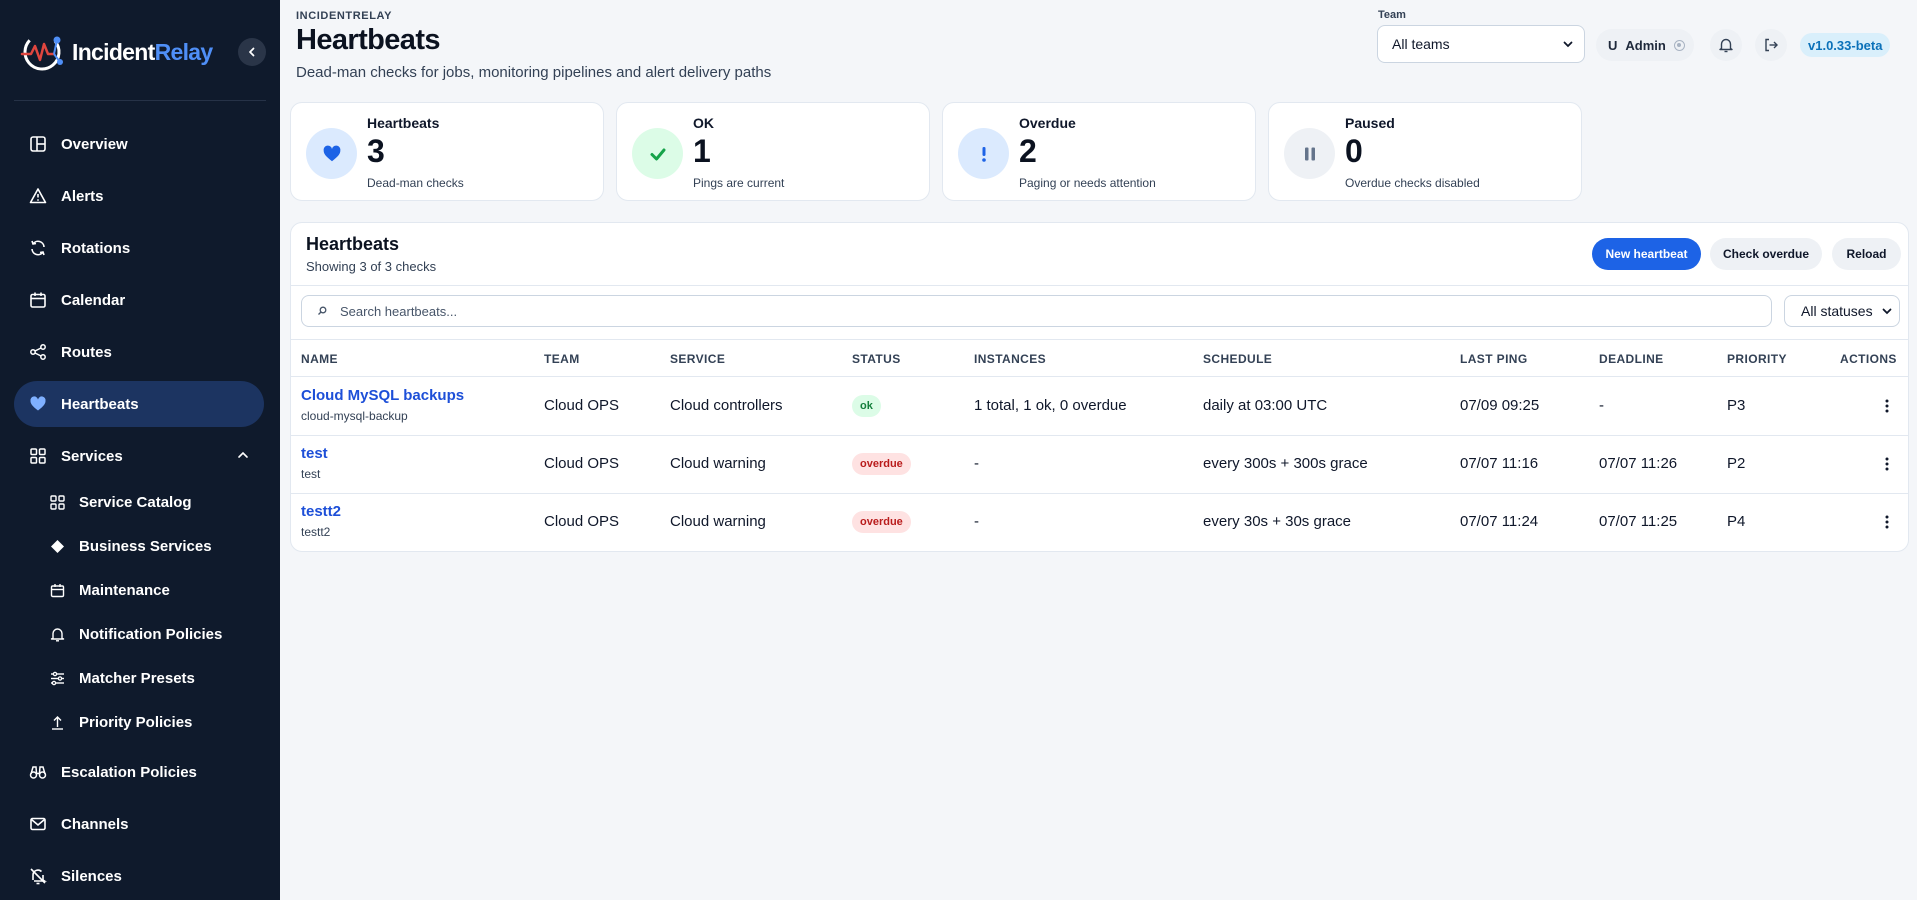 The height and width of the screenshot is (900, 1917). Describe the element at coordinates (243, 455) in the screenshot. I see `chevron-up-icon` at that location.